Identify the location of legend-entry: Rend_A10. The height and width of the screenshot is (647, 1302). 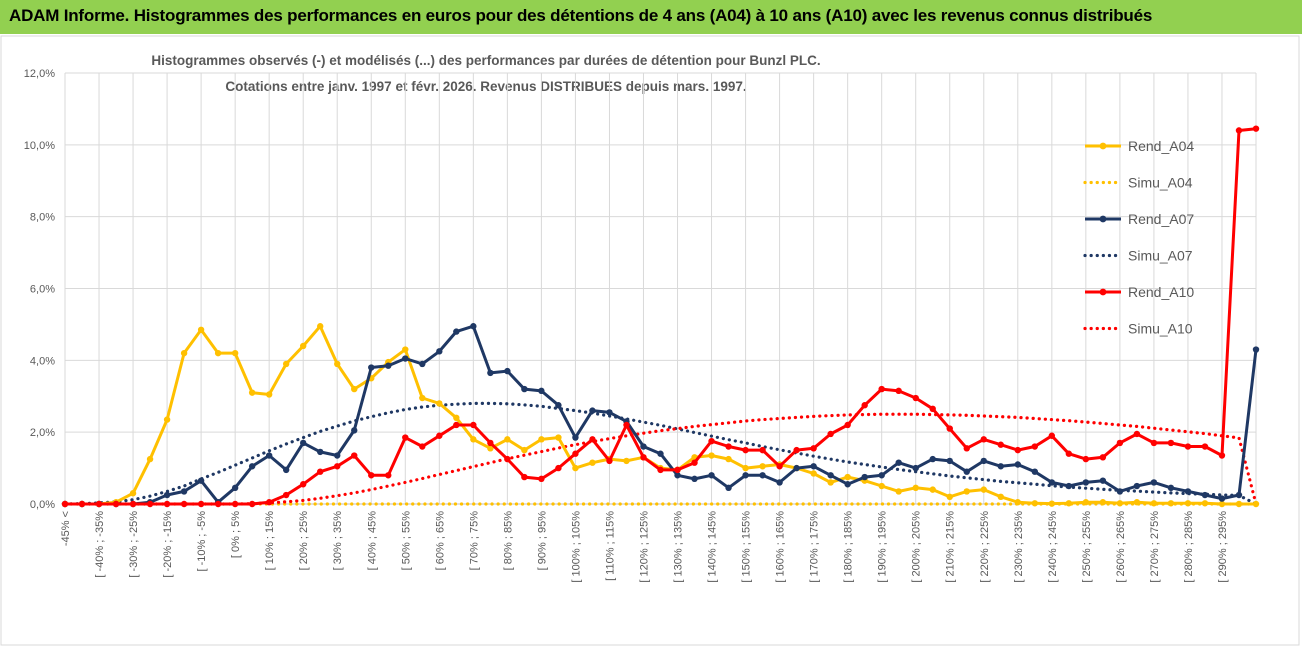
(1139, 292).